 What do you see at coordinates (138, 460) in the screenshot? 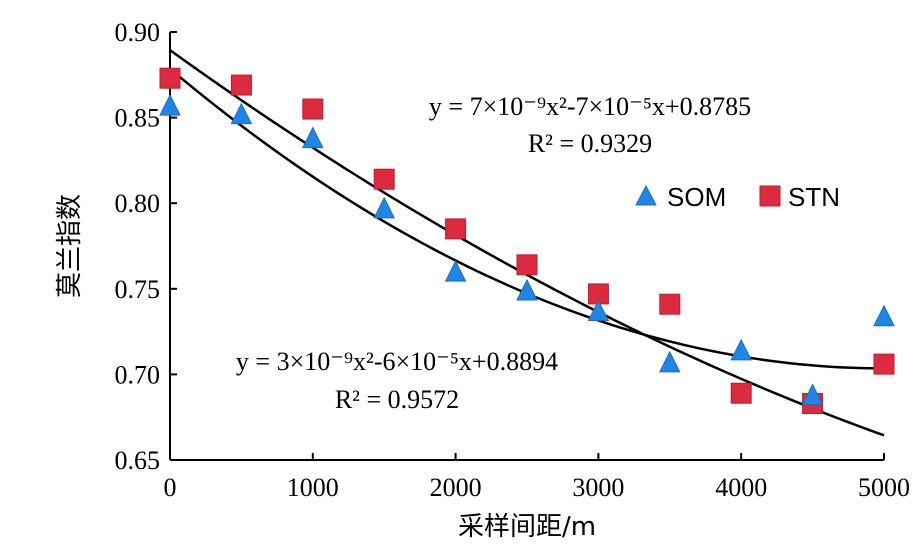
I see `y-tick-label: 0.65` at bounding box center [138, 460].